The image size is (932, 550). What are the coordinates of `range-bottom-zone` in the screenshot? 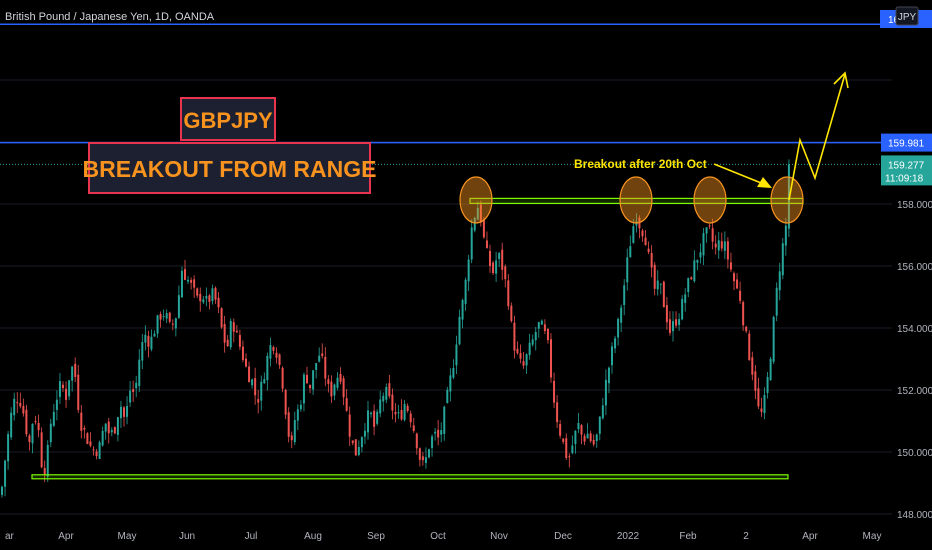 It's located at (410, 477).